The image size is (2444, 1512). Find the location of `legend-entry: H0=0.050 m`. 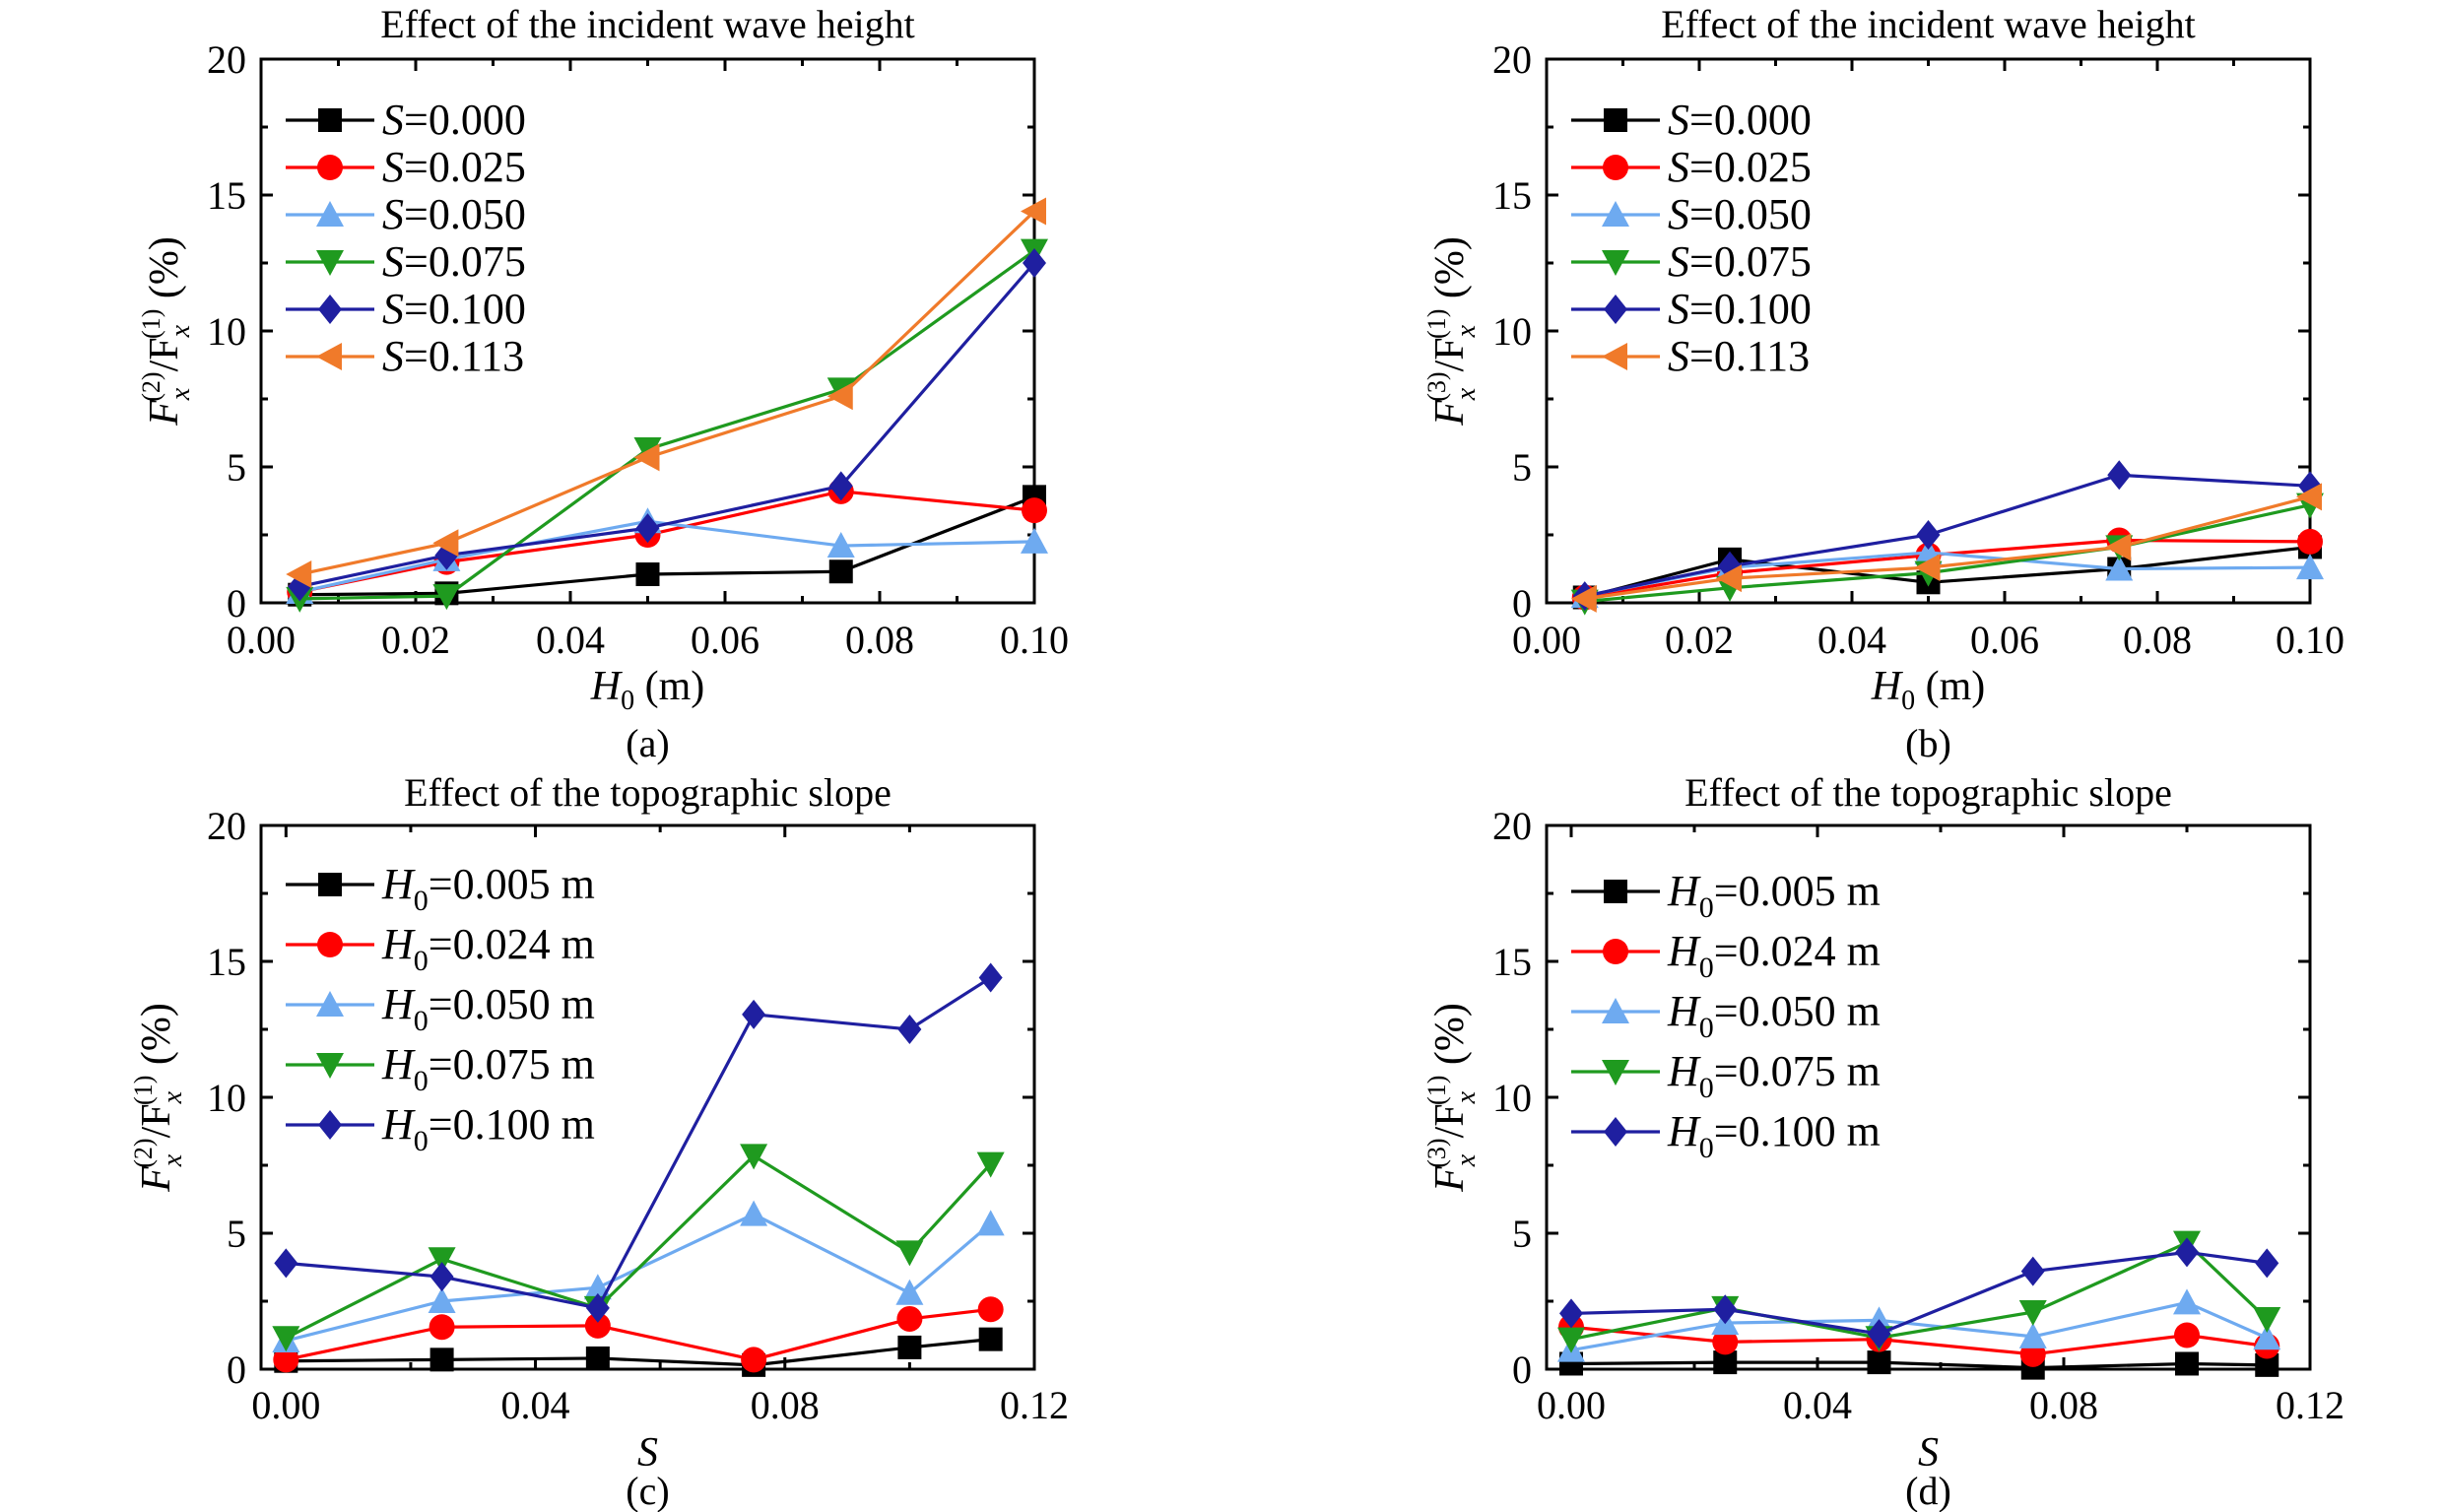

legend-entry: H0=0.050 m is located at coordinates (1774, 1015).